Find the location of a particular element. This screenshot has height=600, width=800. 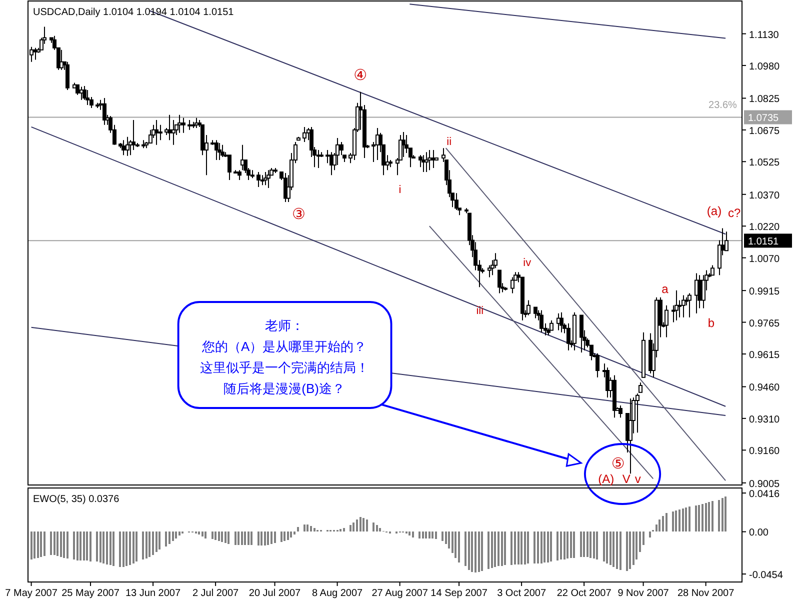

y-tick-label: 0.9310 is located at coordinates (764, 420).